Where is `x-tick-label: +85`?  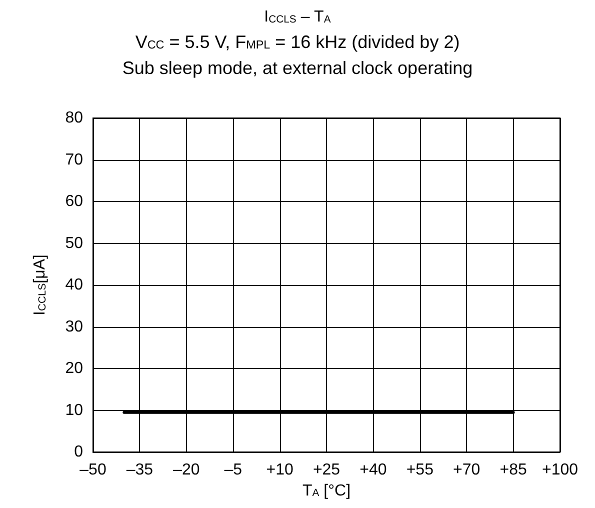
x-tick-label: +85 is located at coordinates (513, 470).